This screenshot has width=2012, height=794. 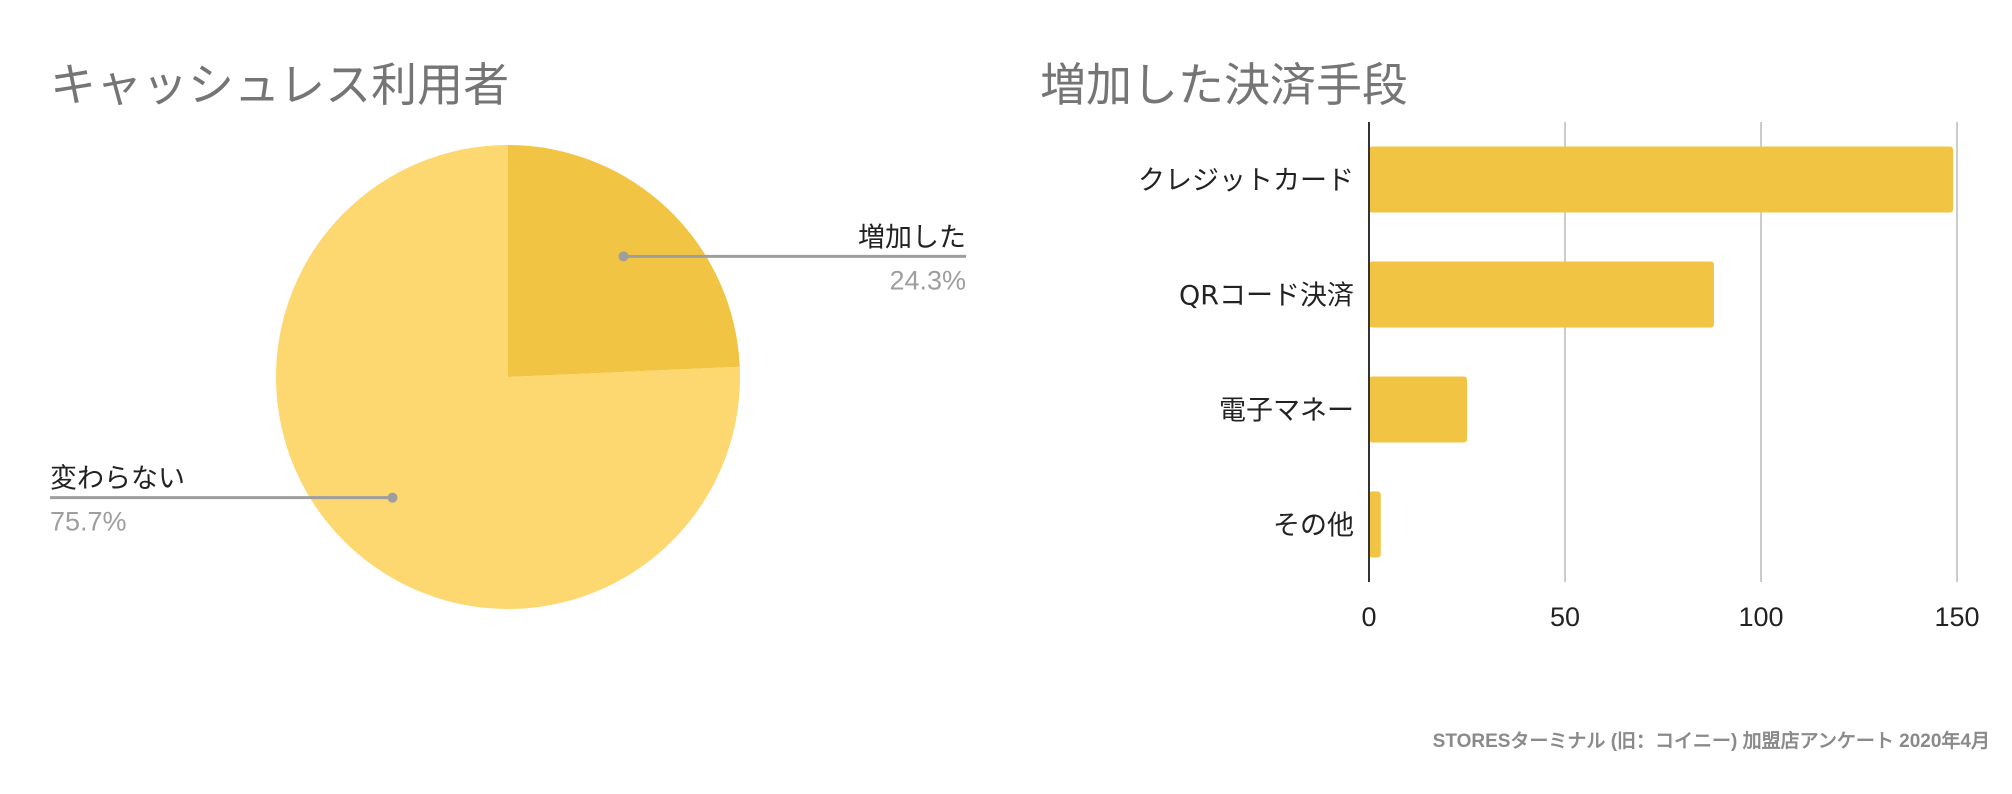 What do you see at coordinates (280, 85) in the screenshot?
I see `pie-chart-title: キャッシュレス利用者` at bounding box center [280, 85].